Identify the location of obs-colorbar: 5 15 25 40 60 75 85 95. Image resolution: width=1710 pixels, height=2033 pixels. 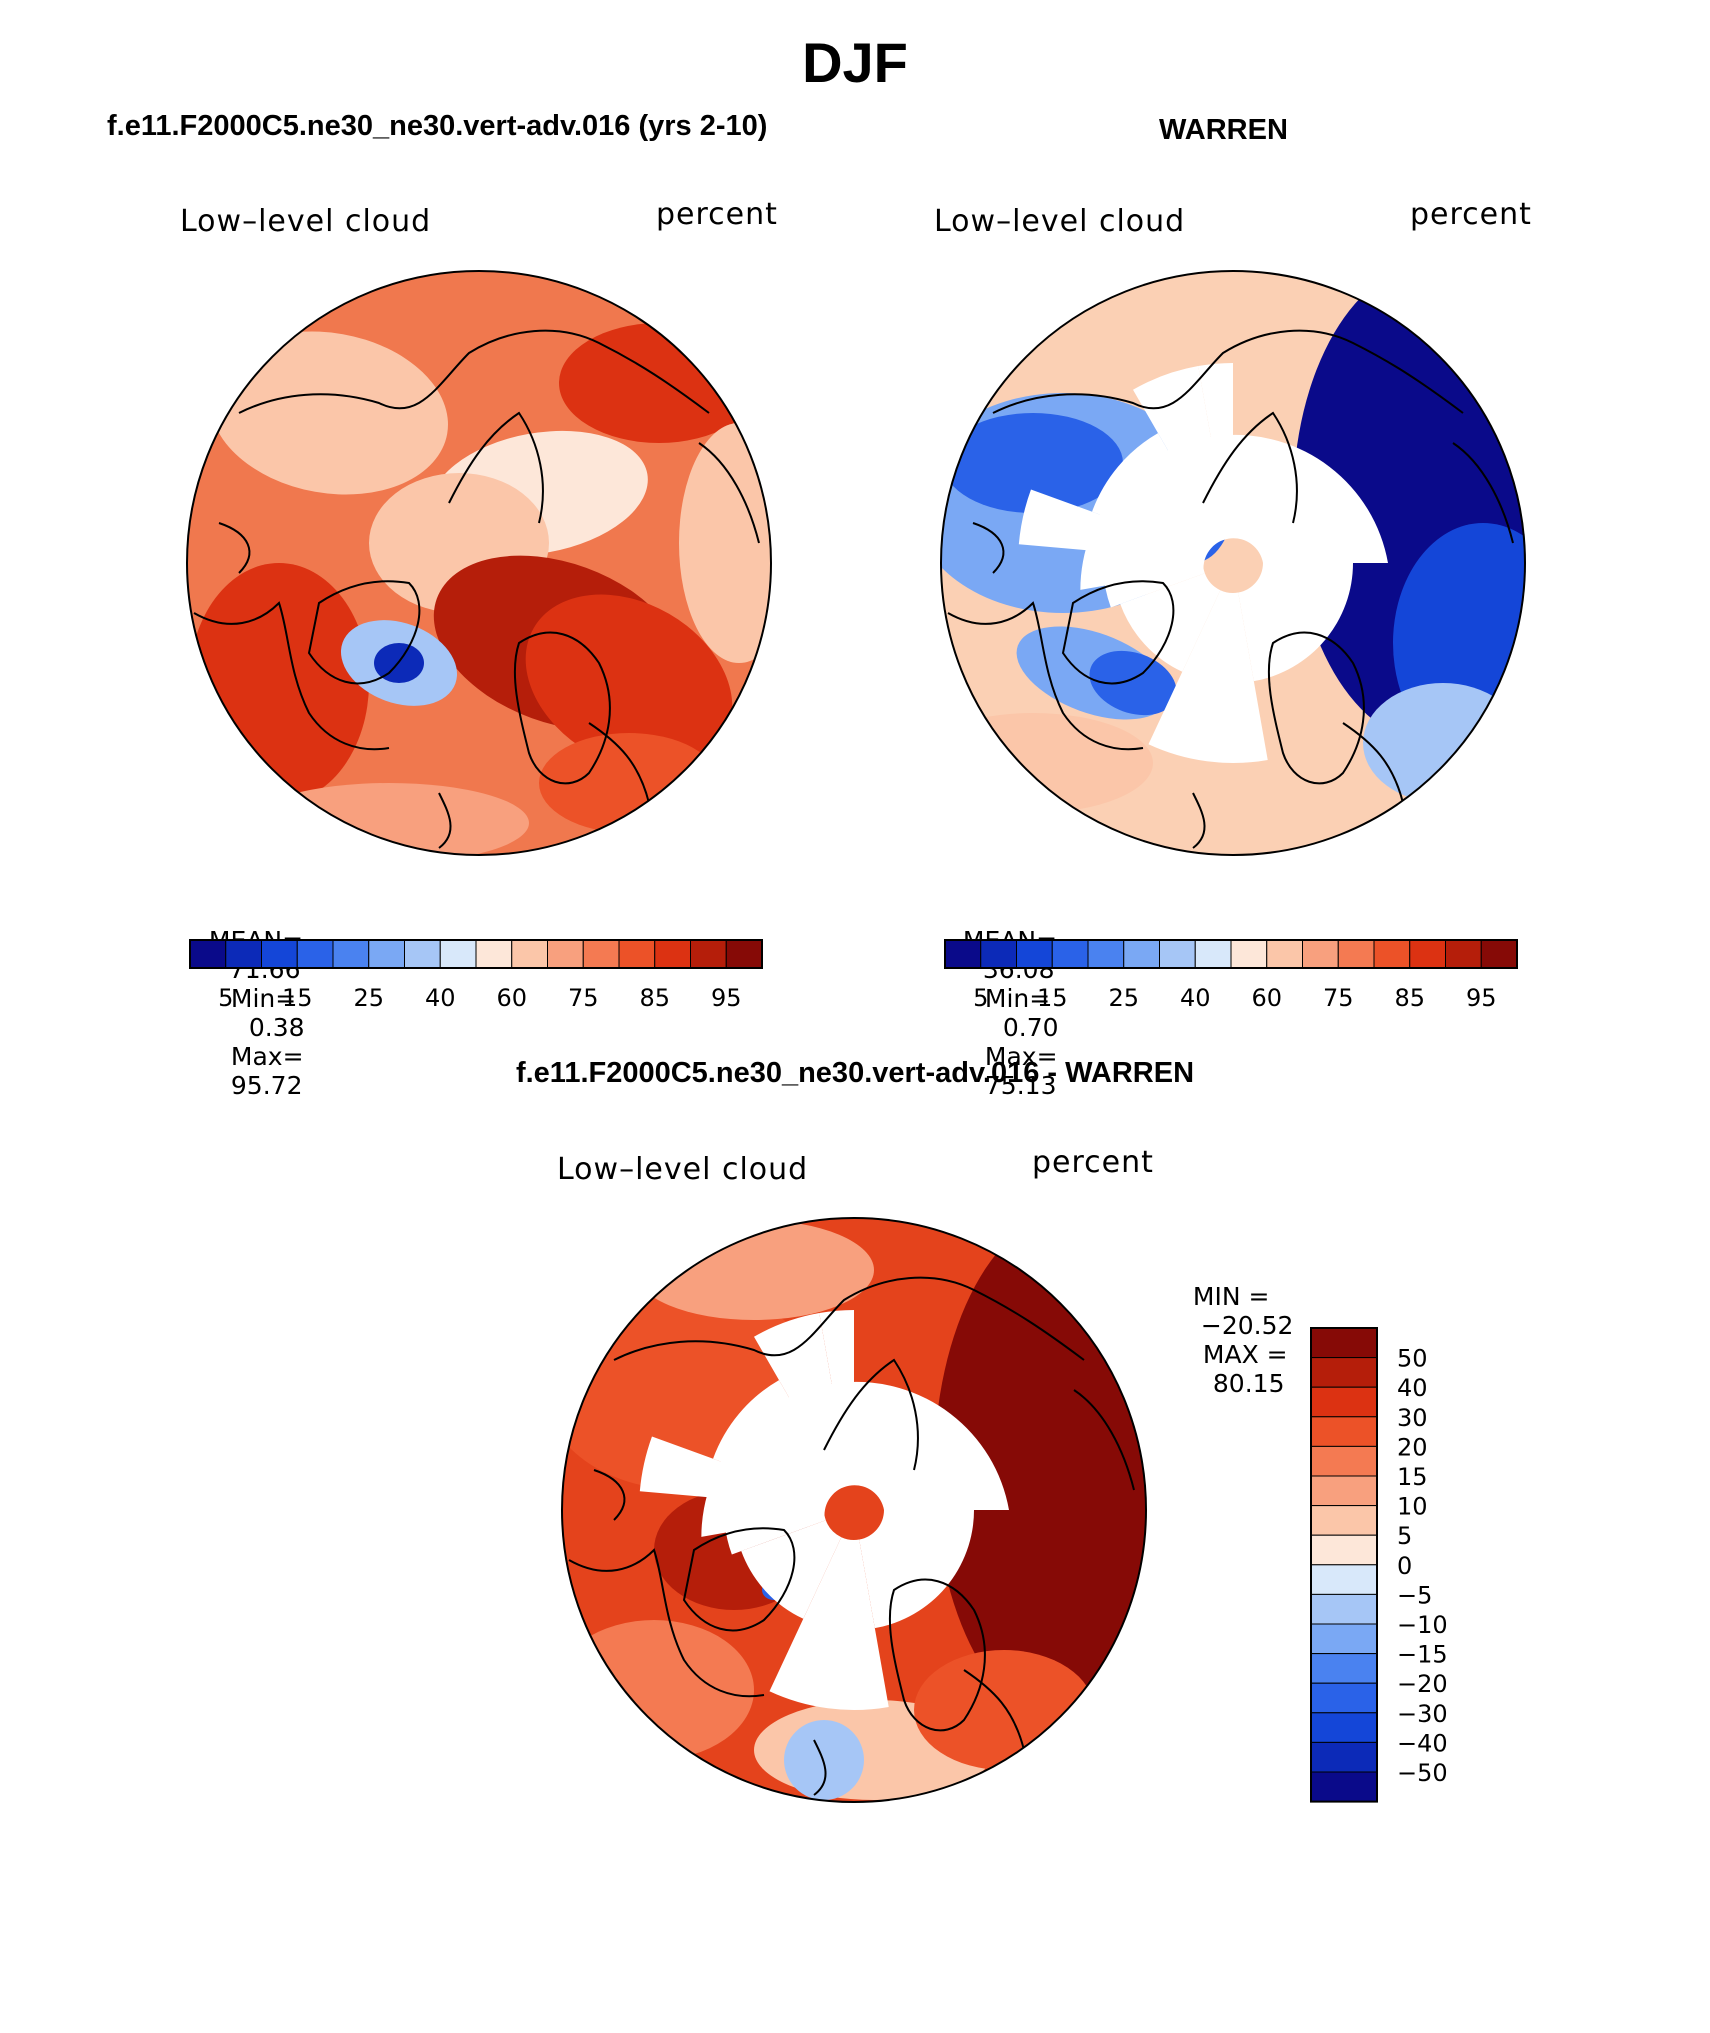
(1231, 975).